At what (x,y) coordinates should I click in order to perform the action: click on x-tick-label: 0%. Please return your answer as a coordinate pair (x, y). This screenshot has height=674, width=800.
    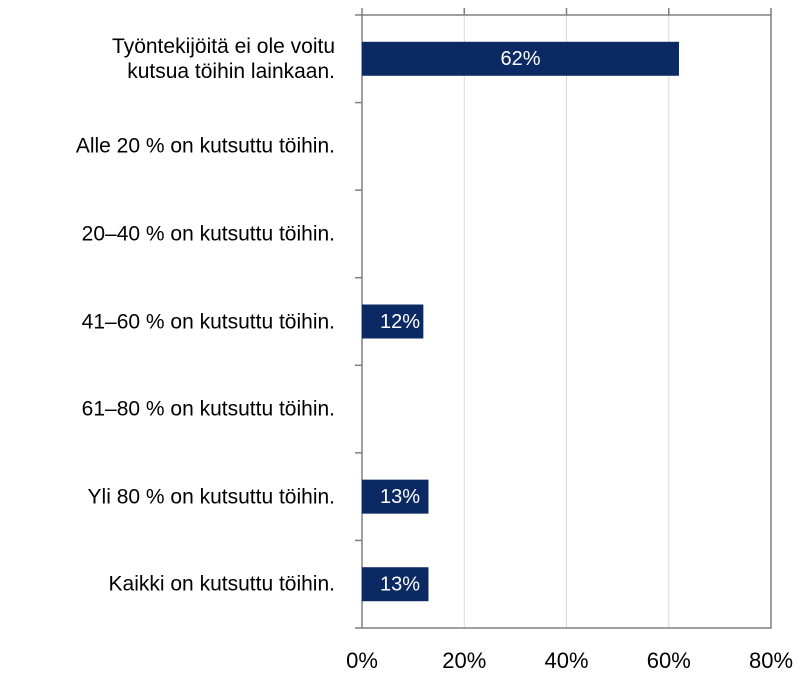
    Looking at the image, I should click on (362, 660).